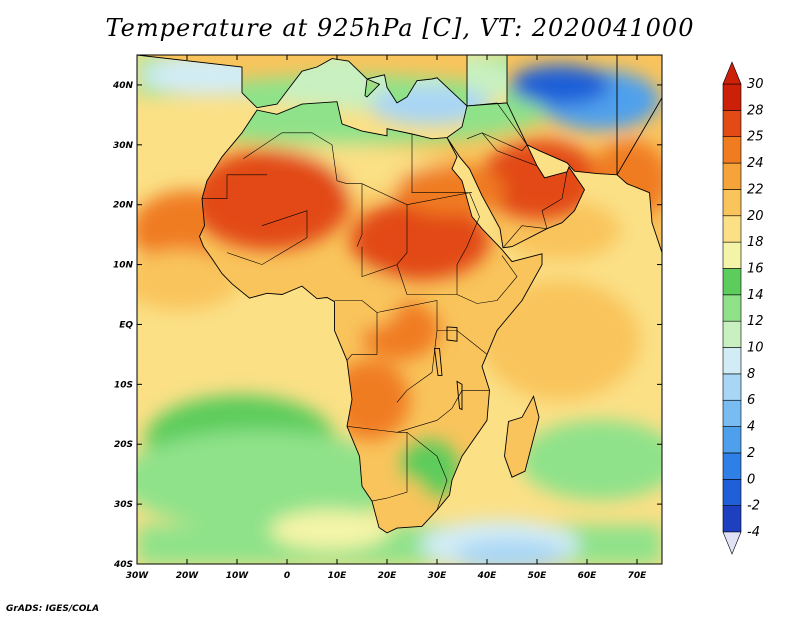 The width and height of the screenshot is (800, 618). What do you see at coordinates (753, 506) in the screenshot?
I see `colorbar-level-label: -2` at bounding box center [753, 506].